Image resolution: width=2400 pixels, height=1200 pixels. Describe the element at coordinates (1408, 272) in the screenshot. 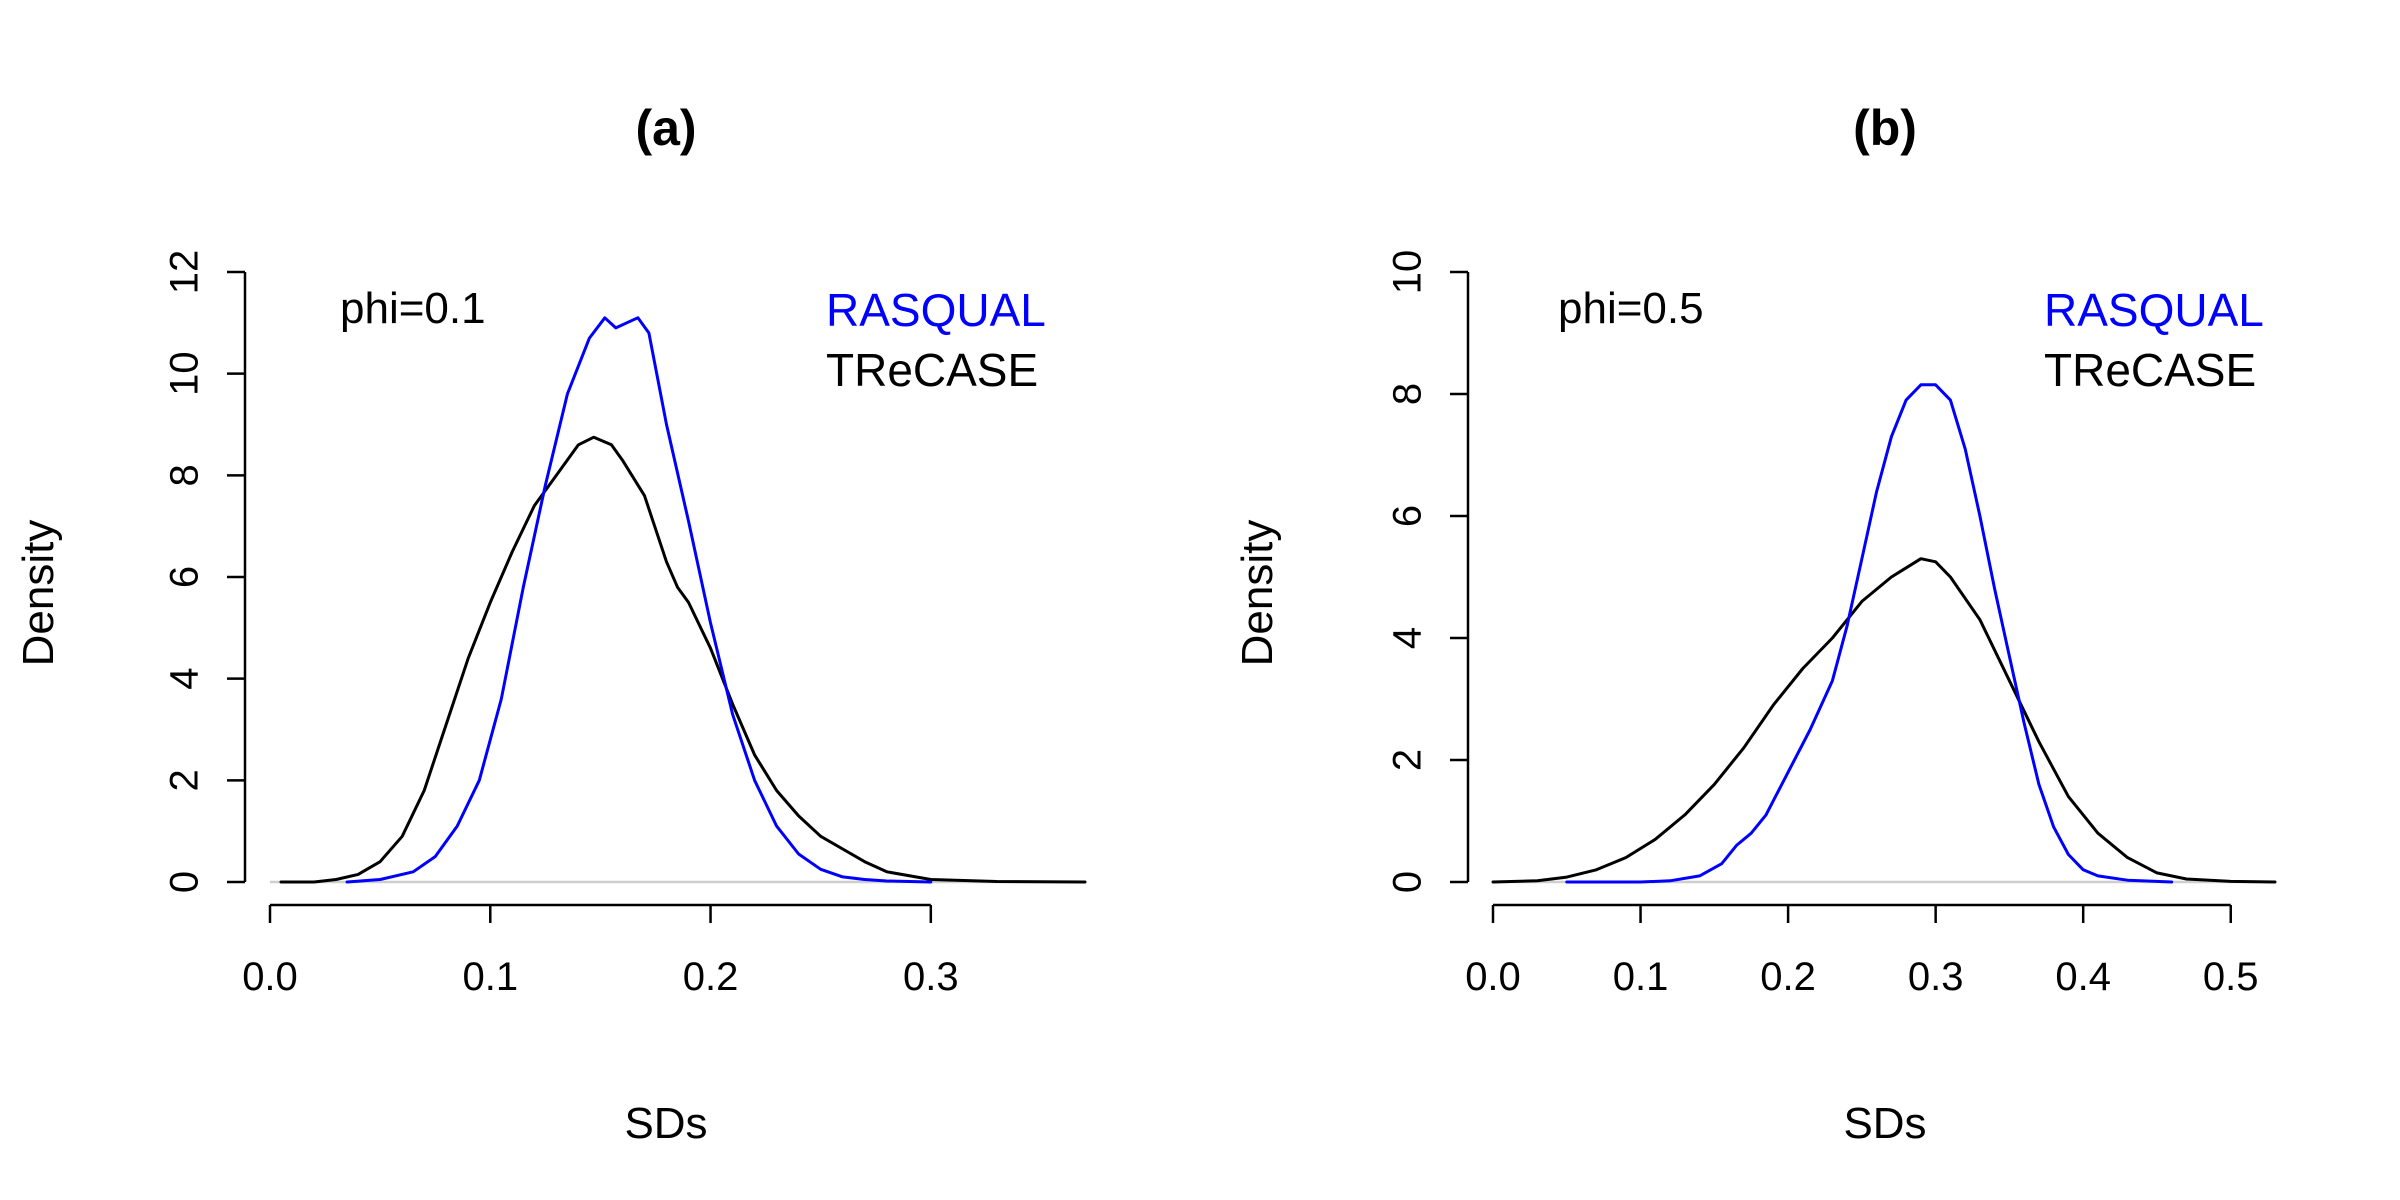

I see `panel-b-y-tick-label: 10` at that location.